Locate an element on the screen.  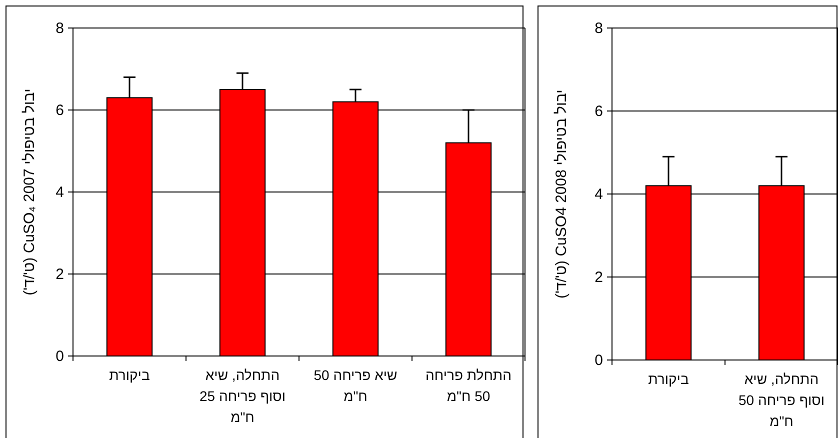
x-tick-label: התחלה, שיא וסוף פריחה 25 ח"מ is located at coordinates (243, 396).